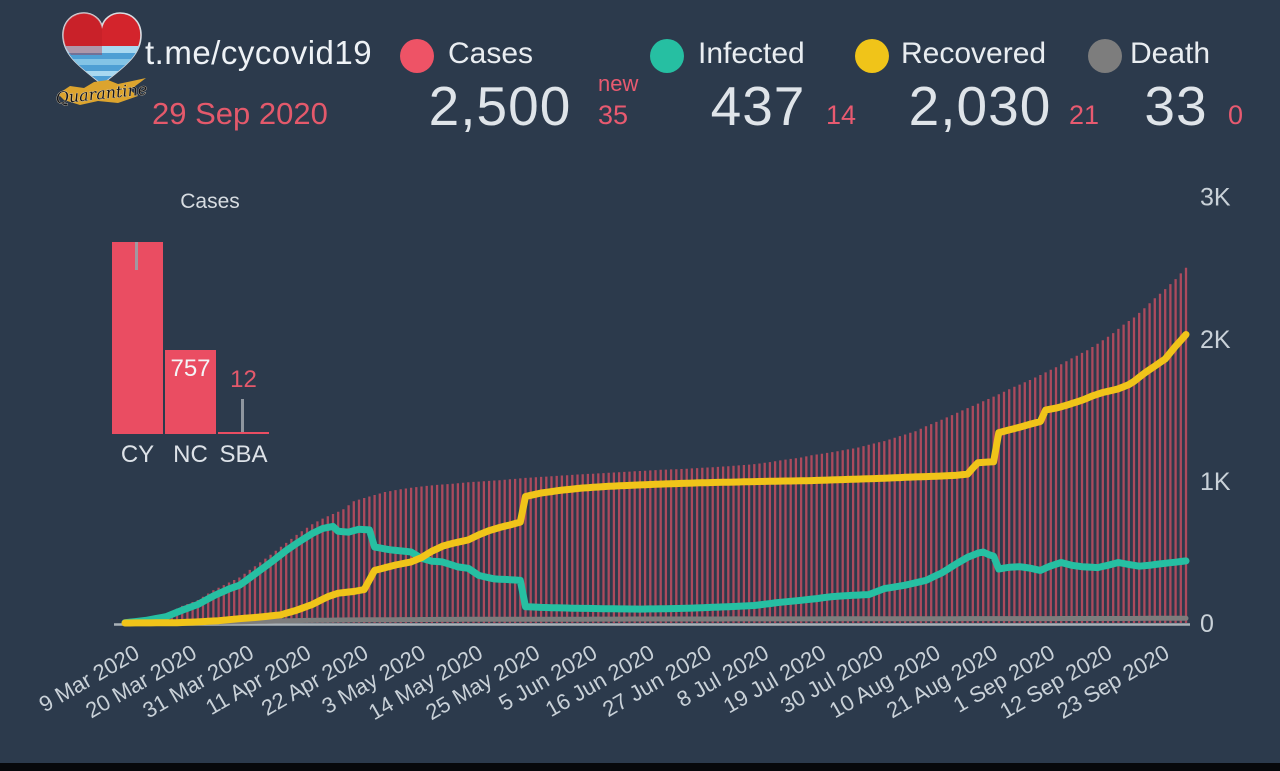 The height and width of the screenshot is (771, 1280). I want to click on stat-label-death: Death, so click(1170, 53).